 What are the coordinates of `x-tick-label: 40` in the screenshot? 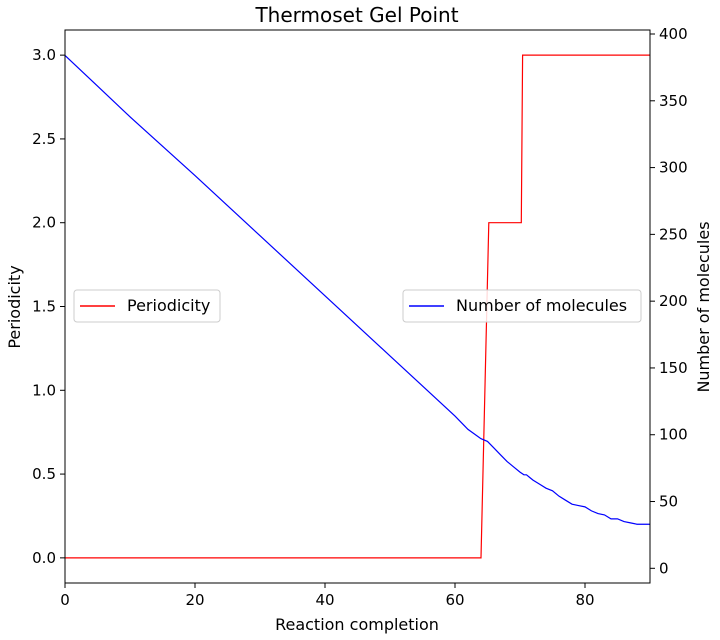 It's located at (324, 600).